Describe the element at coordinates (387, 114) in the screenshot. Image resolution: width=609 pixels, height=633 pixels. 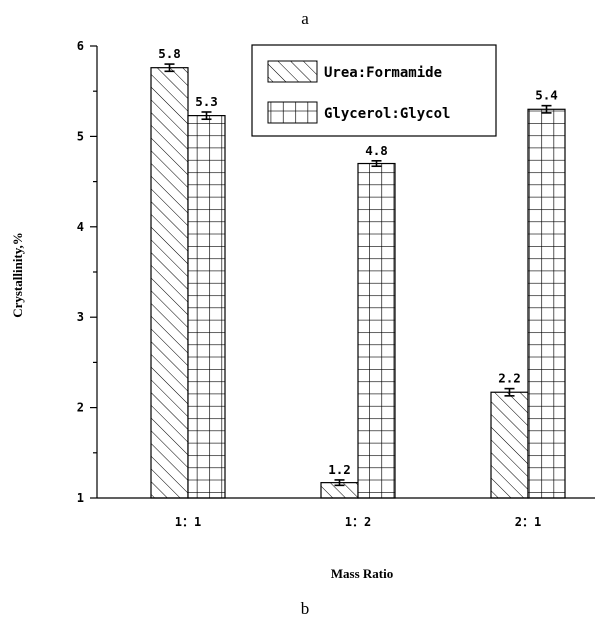
I see `legend-label-glycerol-glycol: Glycerol:Glycol` at that location.